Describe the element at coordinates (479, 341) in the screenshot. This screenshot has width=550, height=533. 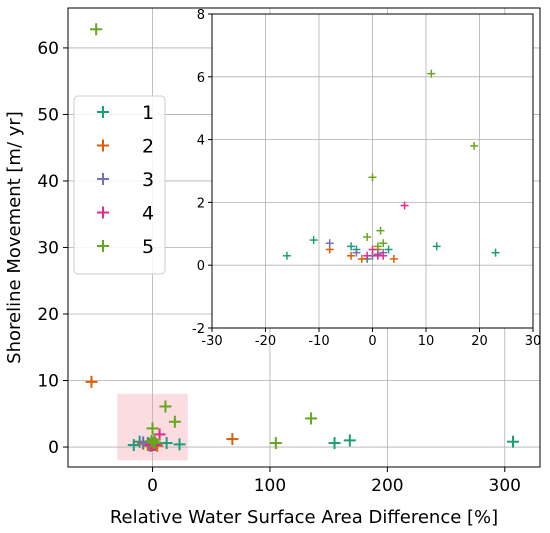
I see `inset-tick-label-x: 20` at that location.